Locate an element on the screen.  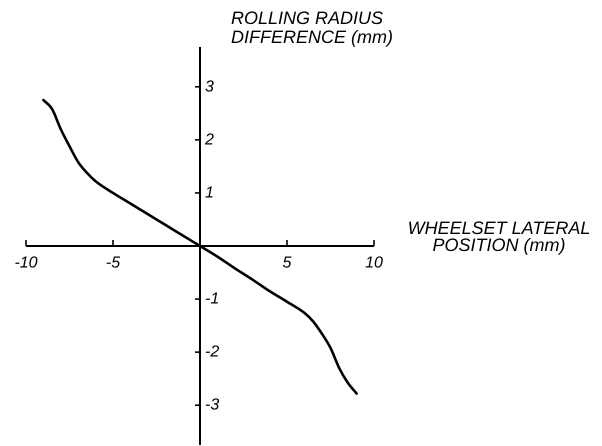
y-tick-label: -1 is located at coordinates (212, 299).